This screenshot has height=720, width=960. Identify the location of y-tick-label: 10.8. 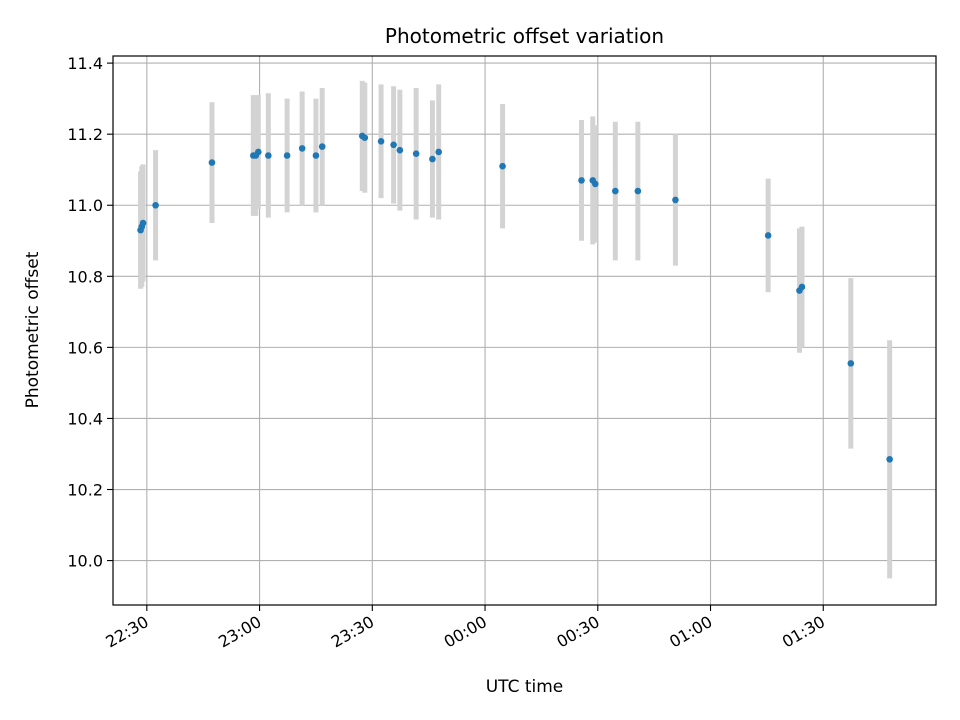
(85, 276).